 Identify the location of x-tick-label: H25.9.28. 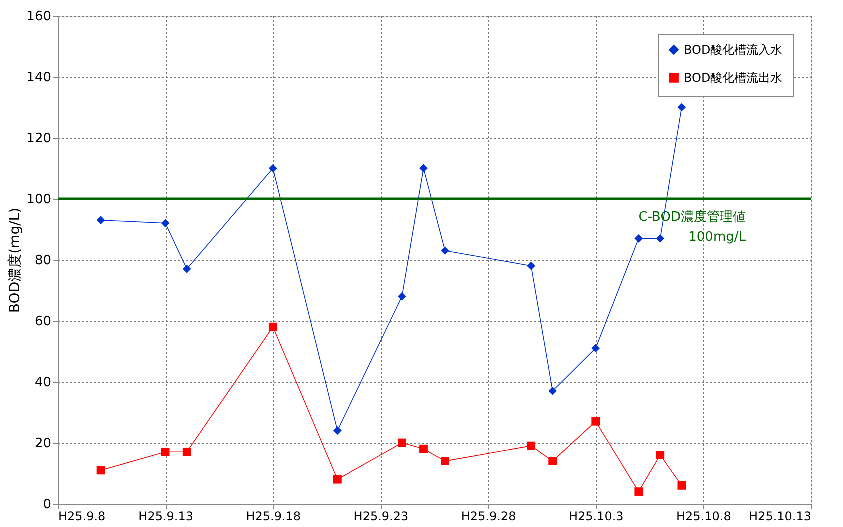
(488, 517).